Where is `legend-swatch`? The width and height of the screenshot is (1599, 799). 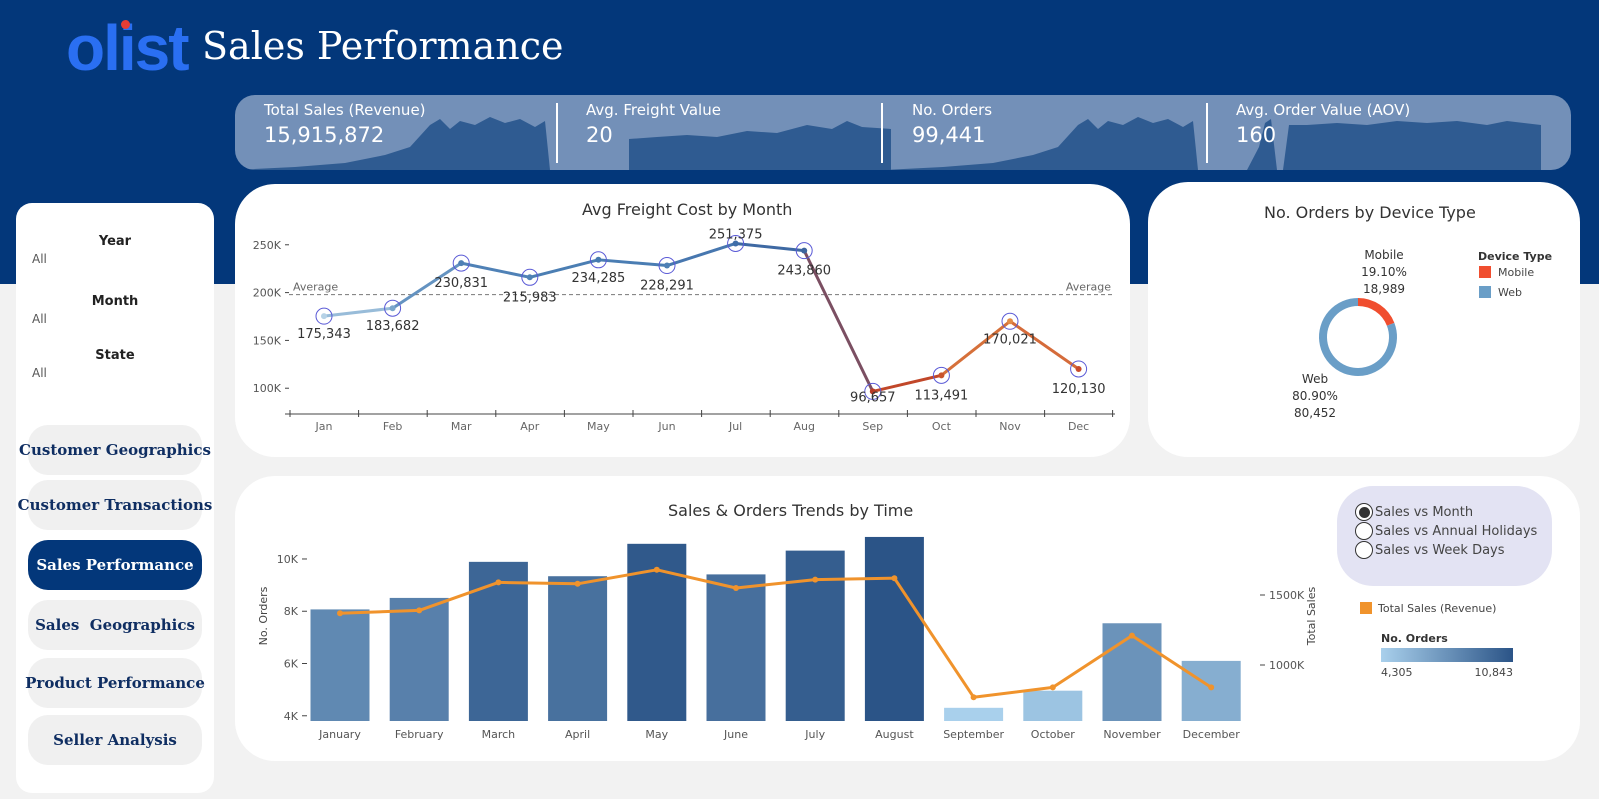 legend-swatch is located at coordinates (1485, 272).